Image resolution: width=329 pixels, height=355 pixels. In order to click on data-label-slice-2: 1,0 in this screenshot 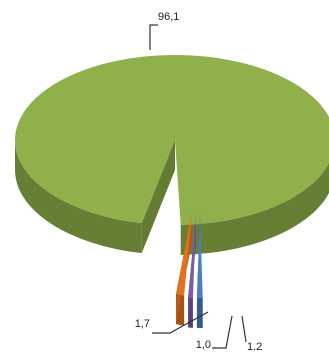, I will do `click(203, 345)`.